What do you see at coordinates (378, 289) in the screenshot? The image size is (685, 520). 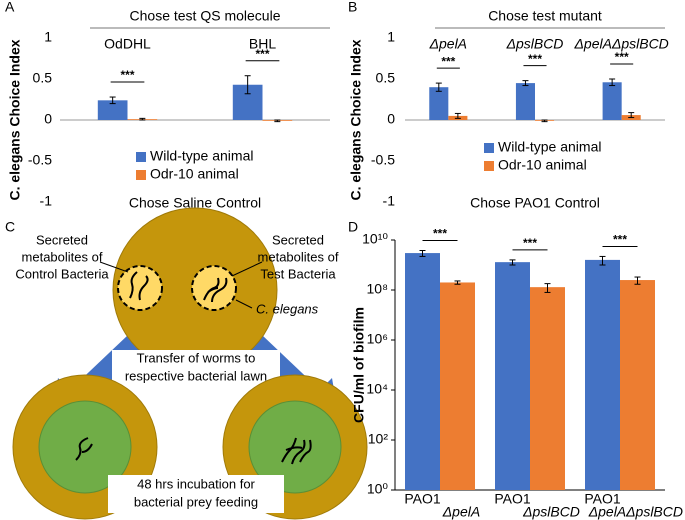 I see `y-tick-label: 10⁸` at bounding box center [378, 289].